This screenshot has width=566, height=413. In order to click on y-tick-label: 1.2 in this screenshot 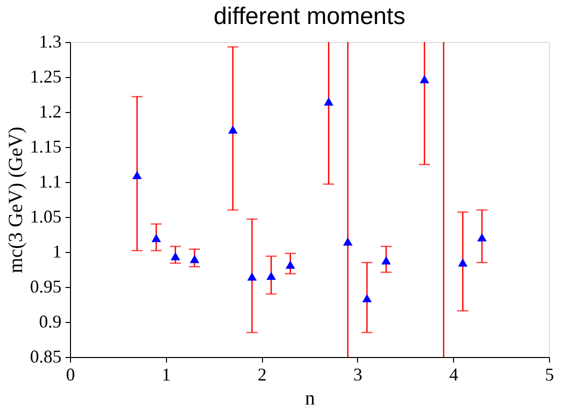, I will do `click(50, 112)`.